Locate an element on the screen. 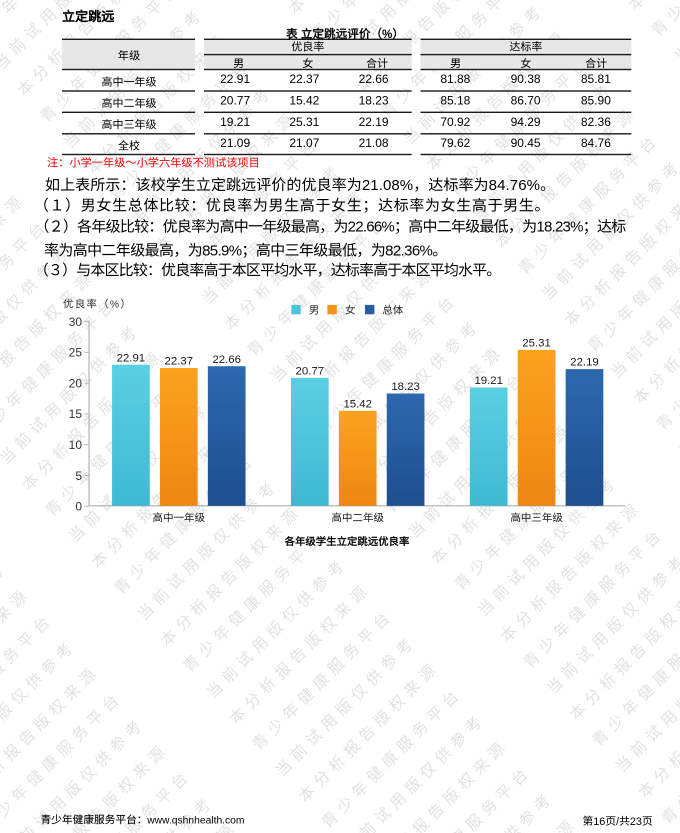  svg-text: 0 is located at coordinates (78, 507).